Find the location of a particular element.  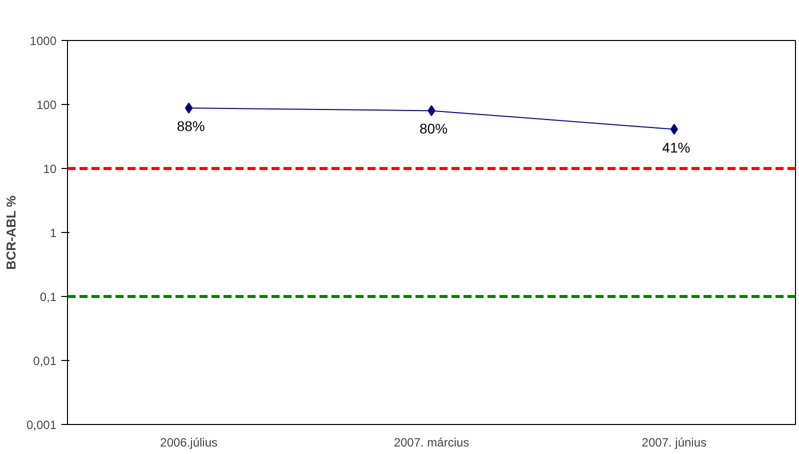

y-tick-label: 0,1 is located at coordinates (48, 297).